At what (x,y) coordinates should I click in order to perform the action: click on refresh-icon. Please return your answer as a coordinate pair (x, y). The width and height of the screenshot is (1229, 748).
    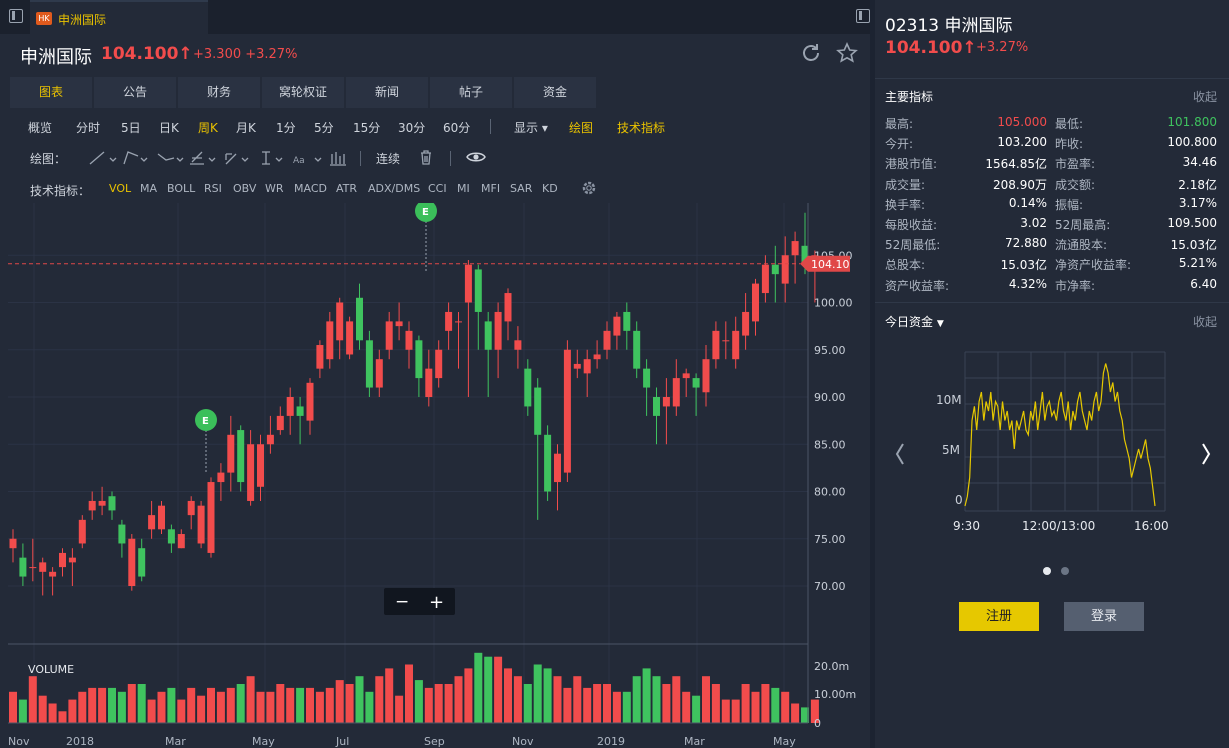
    Looking at the image, I should click on (811, 53).